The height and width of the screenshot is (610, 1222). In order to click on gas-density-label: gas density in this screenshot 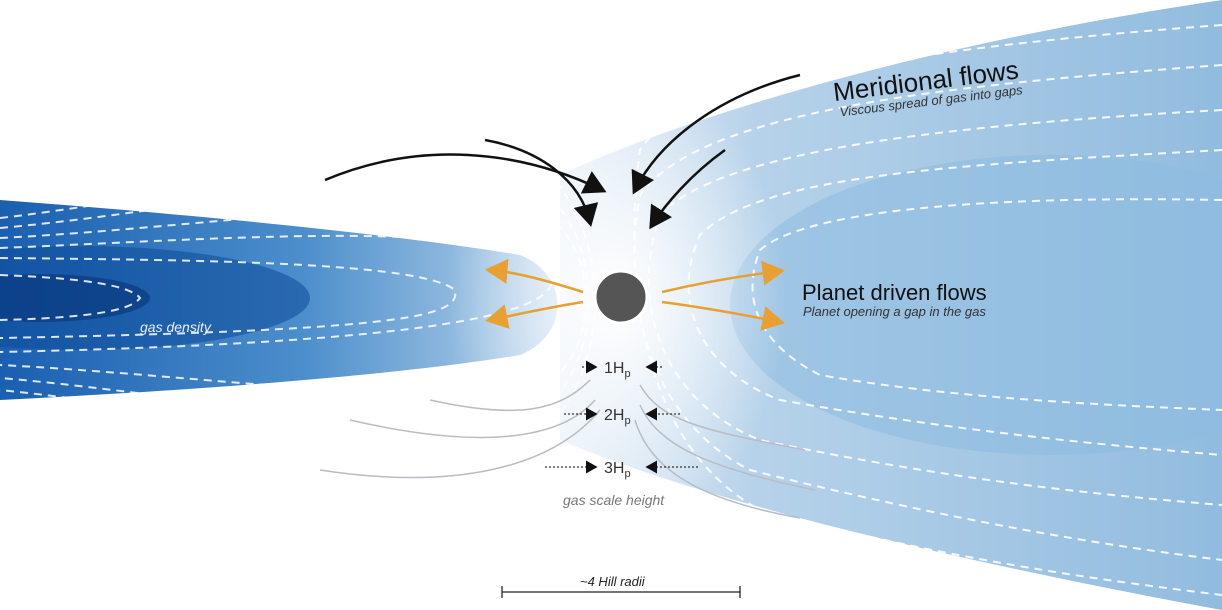, I will do `click(176, 327)`.